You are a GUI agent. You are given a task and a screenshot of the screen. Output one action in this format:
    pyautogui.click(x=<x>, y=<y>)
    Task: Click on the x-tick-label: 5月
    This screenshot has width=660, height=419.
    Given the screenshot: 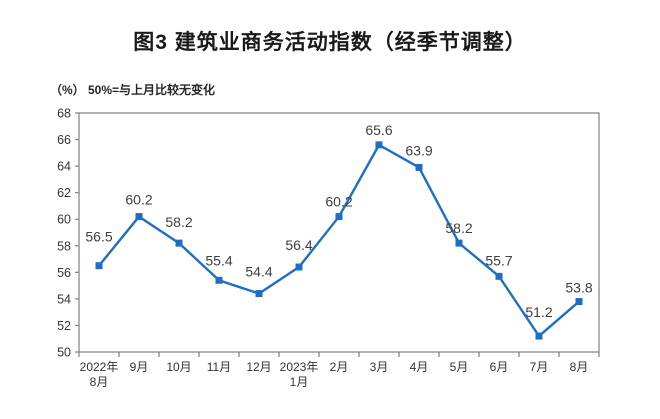 What is the action you would take?
    pyautogui.click(x=459, y=367)
    